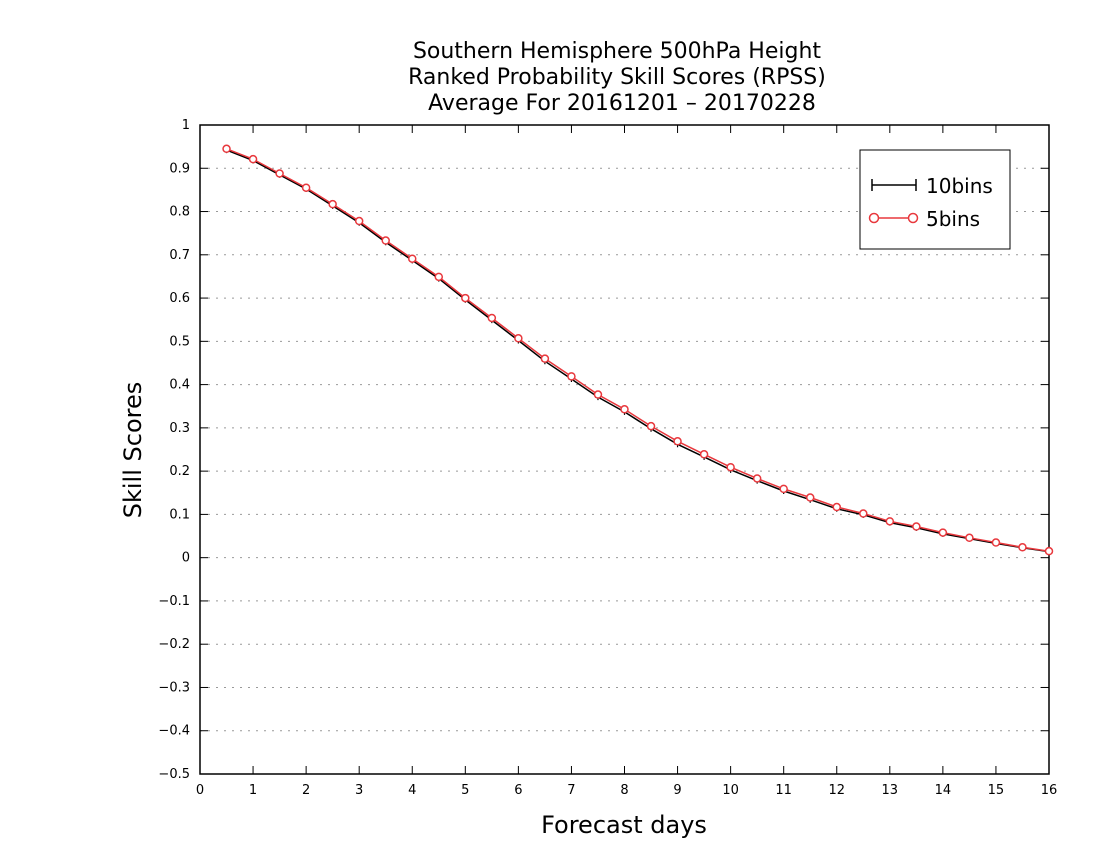 The width and height of the screenshot is (1100, 850). I want to click on x-tick-label: 4, so click(412, 790).